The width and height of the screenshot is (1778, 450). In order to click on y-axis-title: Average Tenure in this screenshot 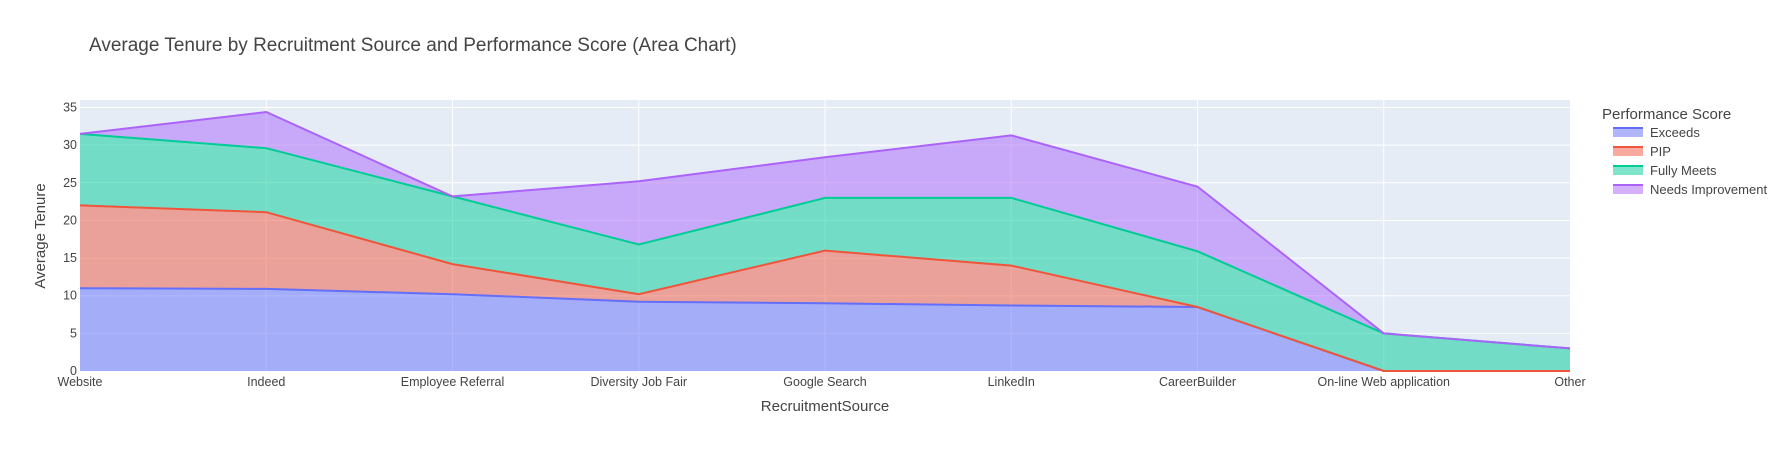, I will do `click(40, 235)`.